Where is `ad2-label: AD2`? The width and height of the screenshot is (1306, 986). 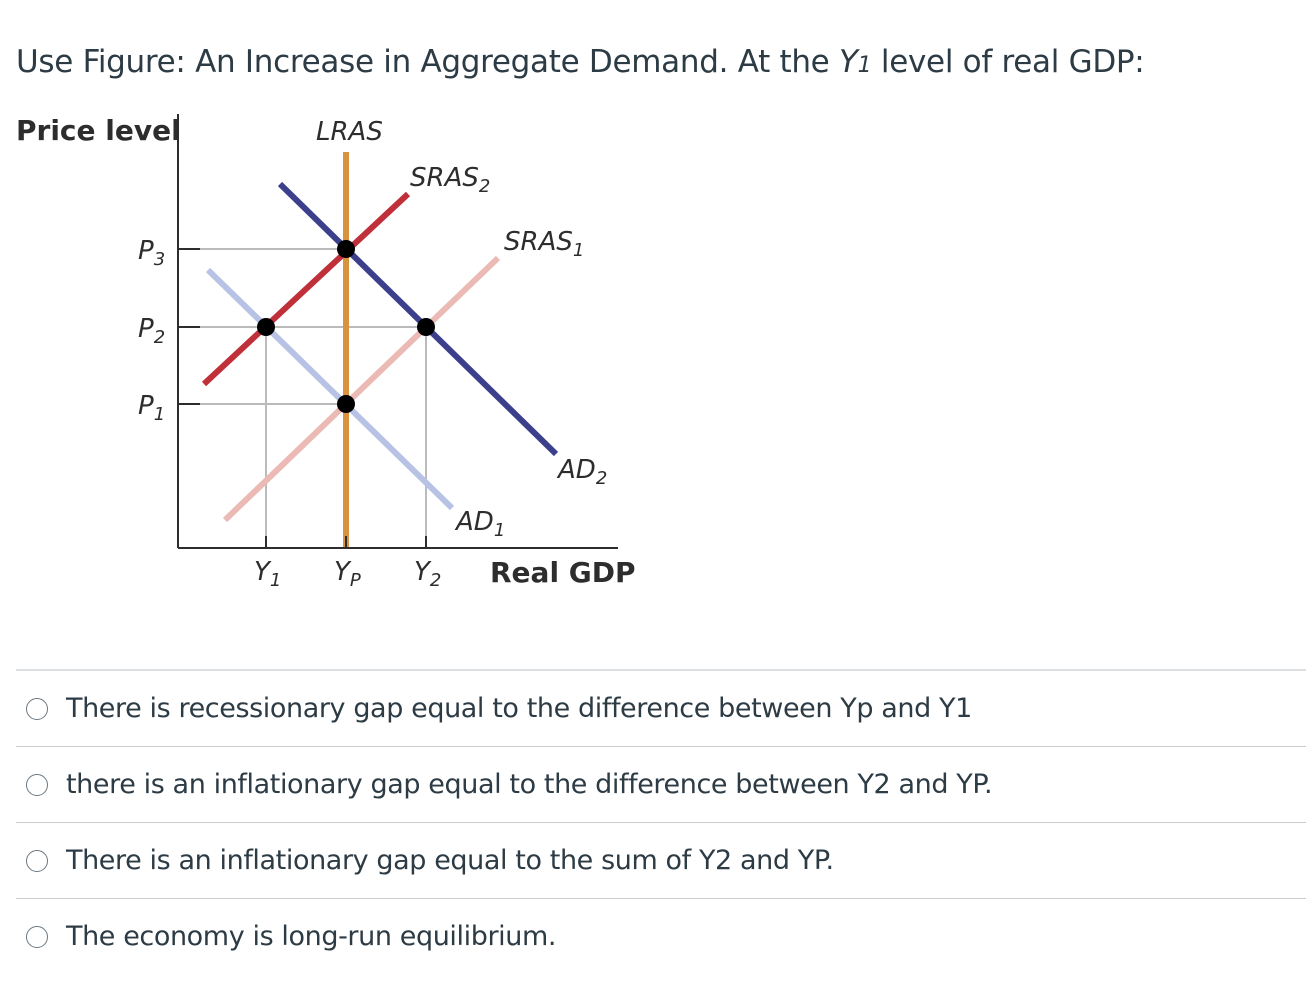
ad2-label: AD2 is located at coordinates (581, 472).